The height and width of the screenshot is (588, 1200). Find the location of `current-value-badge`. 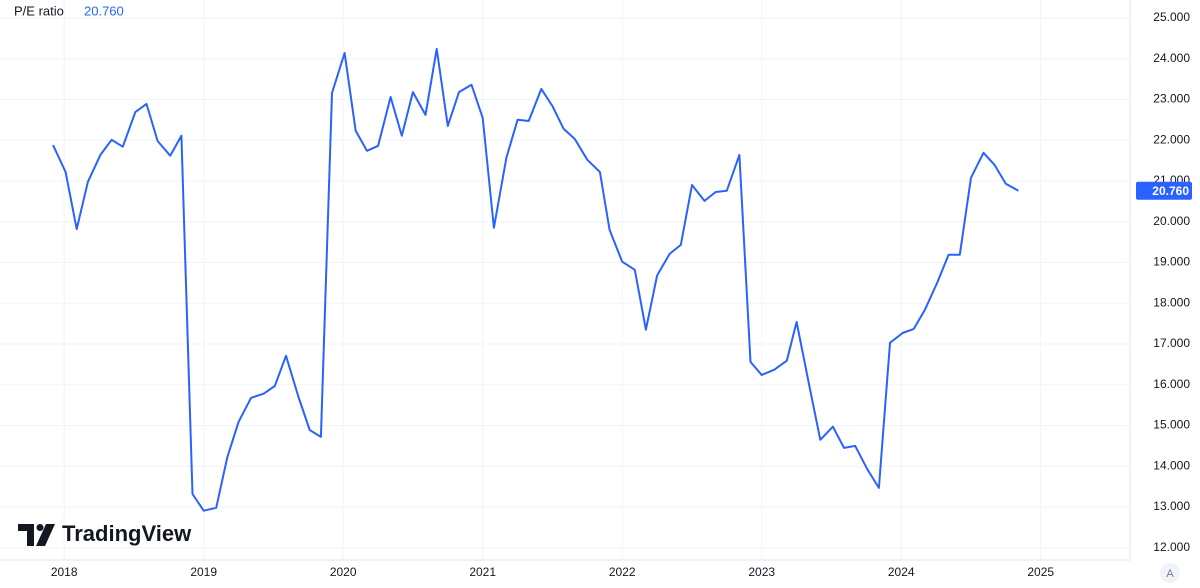

current-value-badge is located at coordinates (1164, 190).